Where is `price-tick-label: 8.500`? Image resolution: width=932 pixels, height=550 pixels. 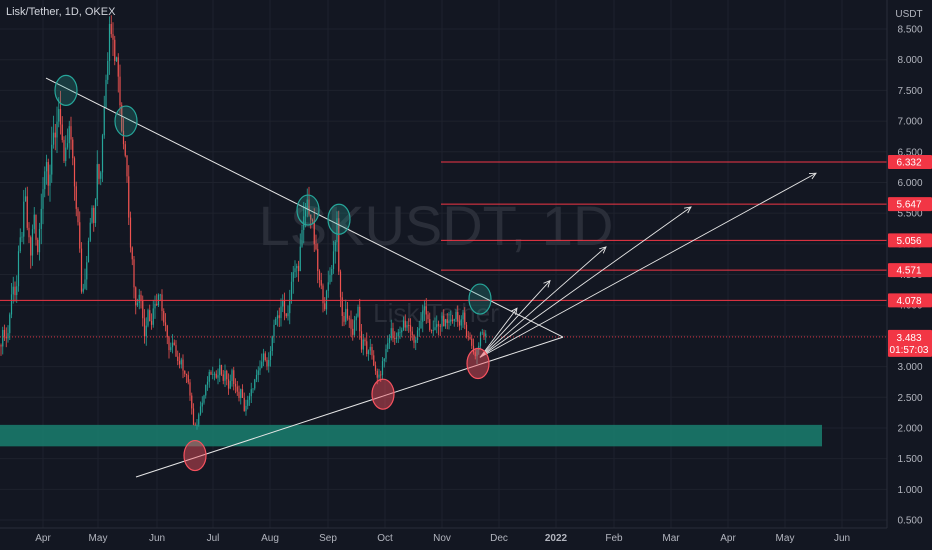
price-tick-label: 8.500 is located at coordinates (909, 30).